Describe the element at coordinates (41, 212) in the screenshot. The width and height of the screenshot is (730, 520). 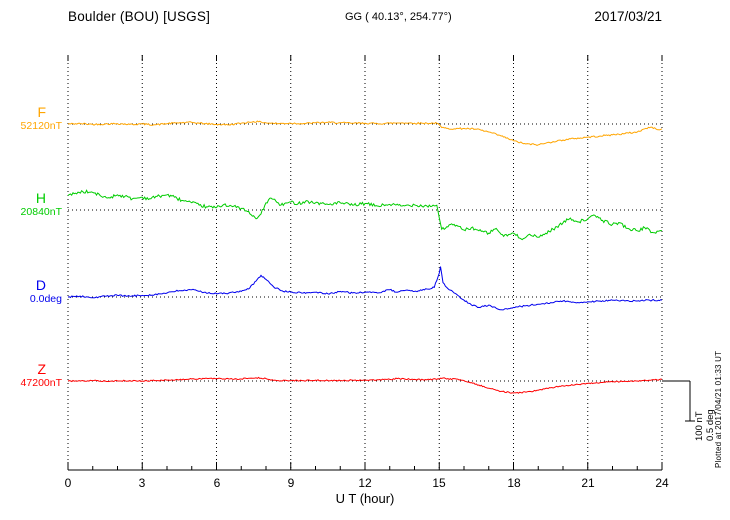
I see `trace-baseline-H: 20840nT` at that location.